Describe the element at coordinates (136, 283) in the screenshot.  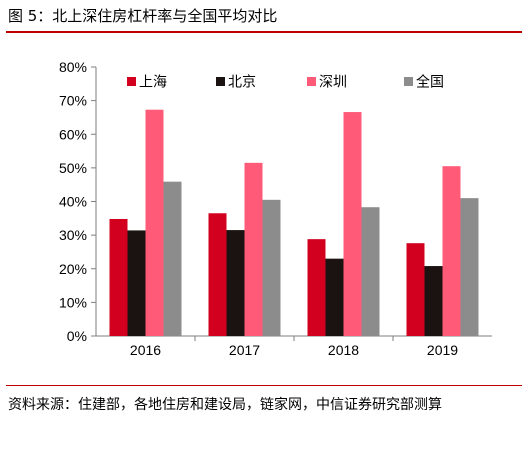
I see `bar-2016-北京` at that location.